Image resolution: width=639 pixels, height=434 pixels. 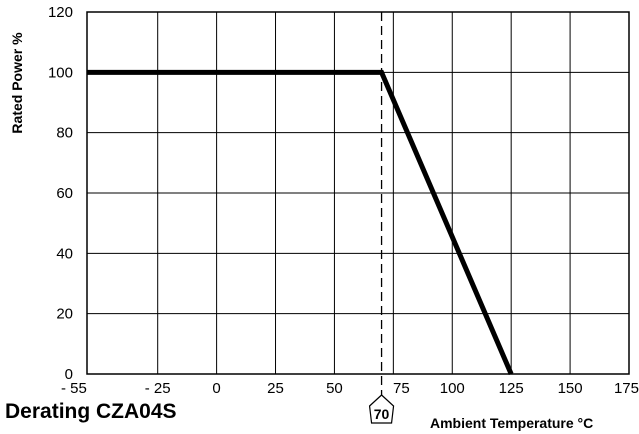 What do you see at coordinates (91, 411) in the screenshot?
I see `chart-title: Derating CZA04S` at bounding box center [91, 411].